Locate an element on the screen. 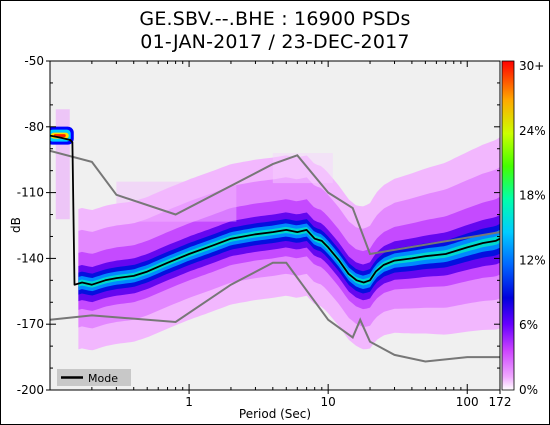 This screenshot has width=550, height=425. legend: Mode is located at coordinates (94, 377).